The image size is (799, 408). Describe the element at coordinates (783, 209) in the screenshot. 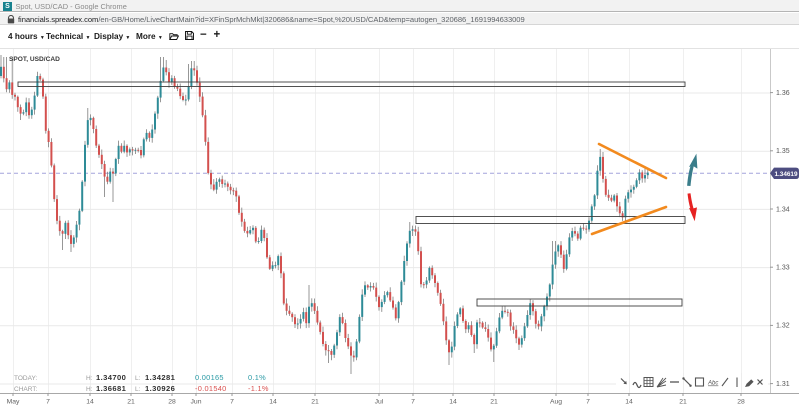

I see `svg-text: 1.34` at that location.